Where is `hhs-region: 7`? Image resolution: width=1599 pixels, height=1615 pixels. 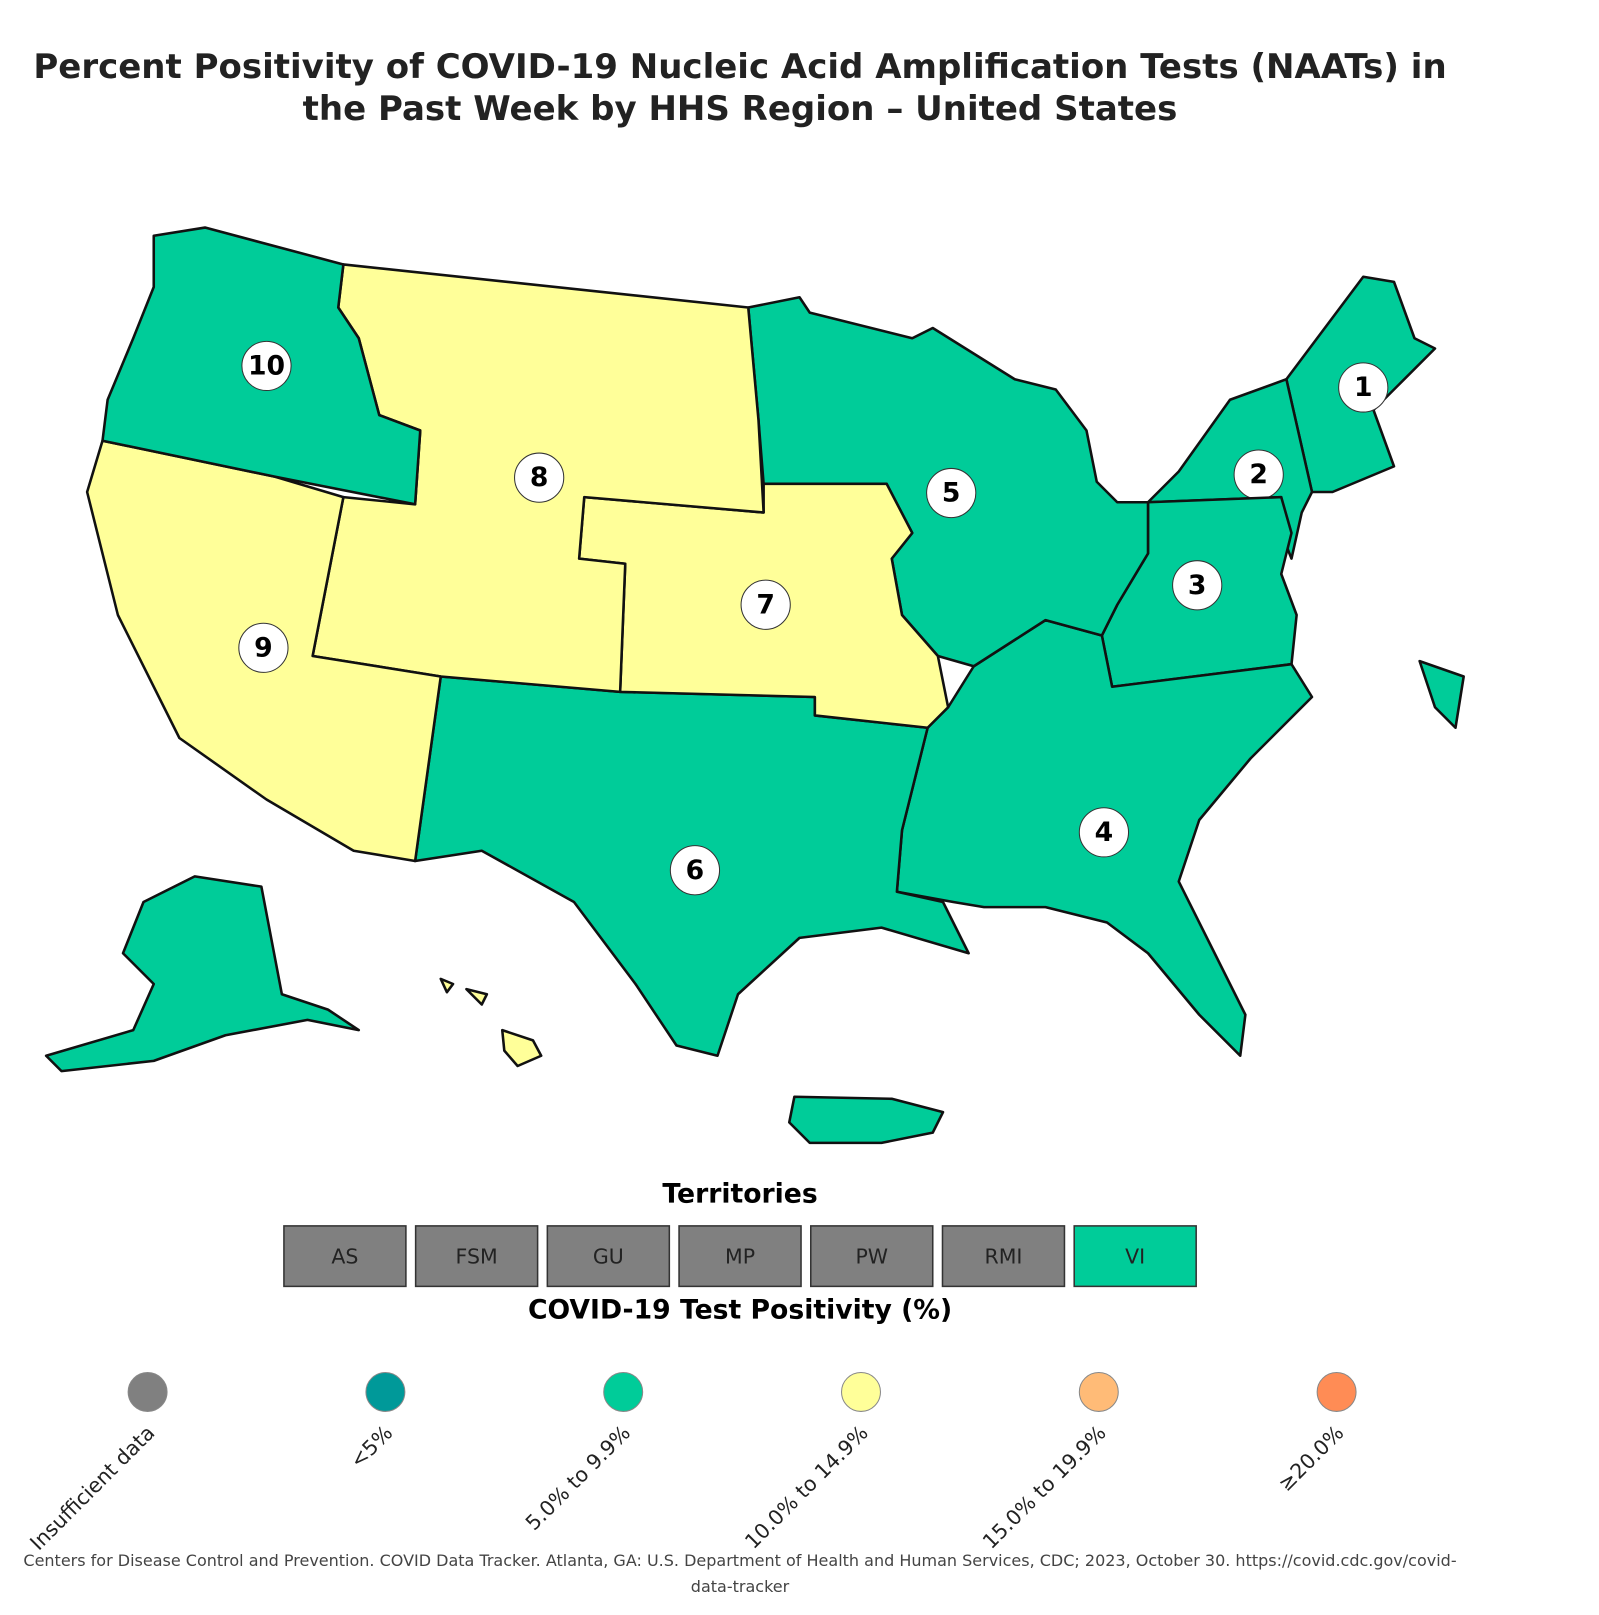 hhs-region: 7 is located at coordinates (763, 606).